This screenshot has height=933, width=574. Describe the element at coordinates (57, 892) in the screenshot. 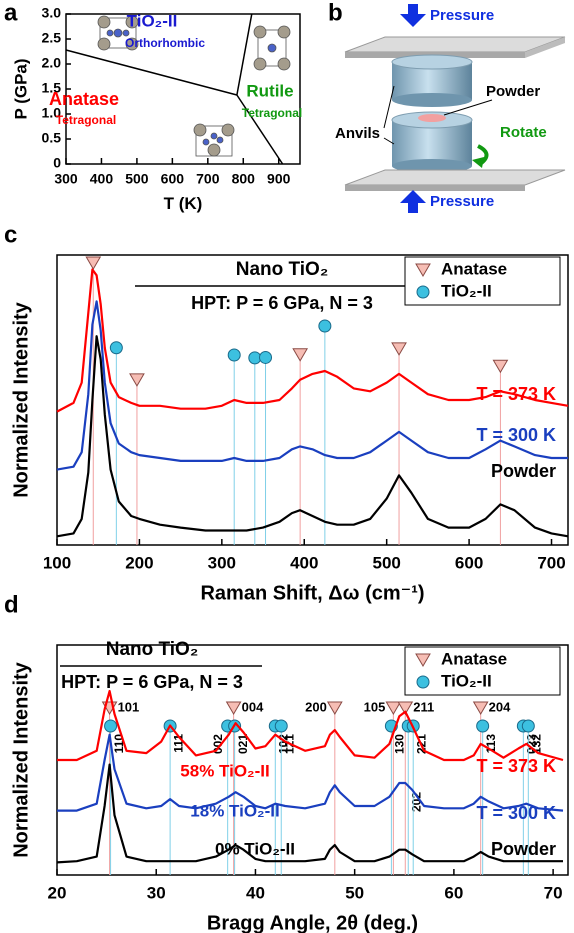

I see `x-tick-label: 20` at that location.